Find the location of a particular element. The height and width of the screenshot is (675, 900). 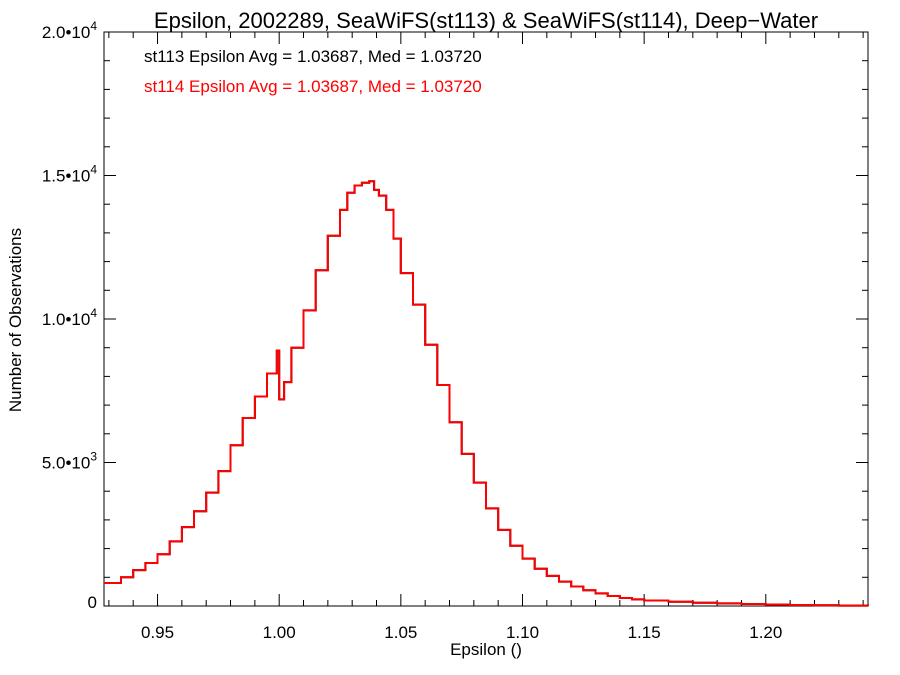

x-axis-label: Epsilon () is located at coordinates (486, 649).